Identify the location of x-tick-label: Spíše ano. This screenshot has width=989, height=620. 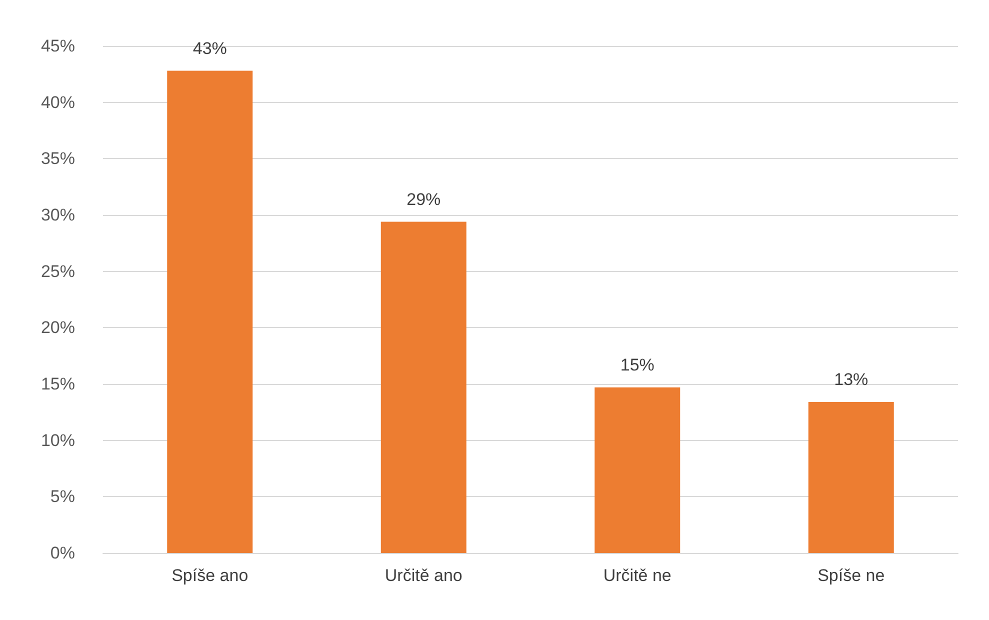
(210, 575).